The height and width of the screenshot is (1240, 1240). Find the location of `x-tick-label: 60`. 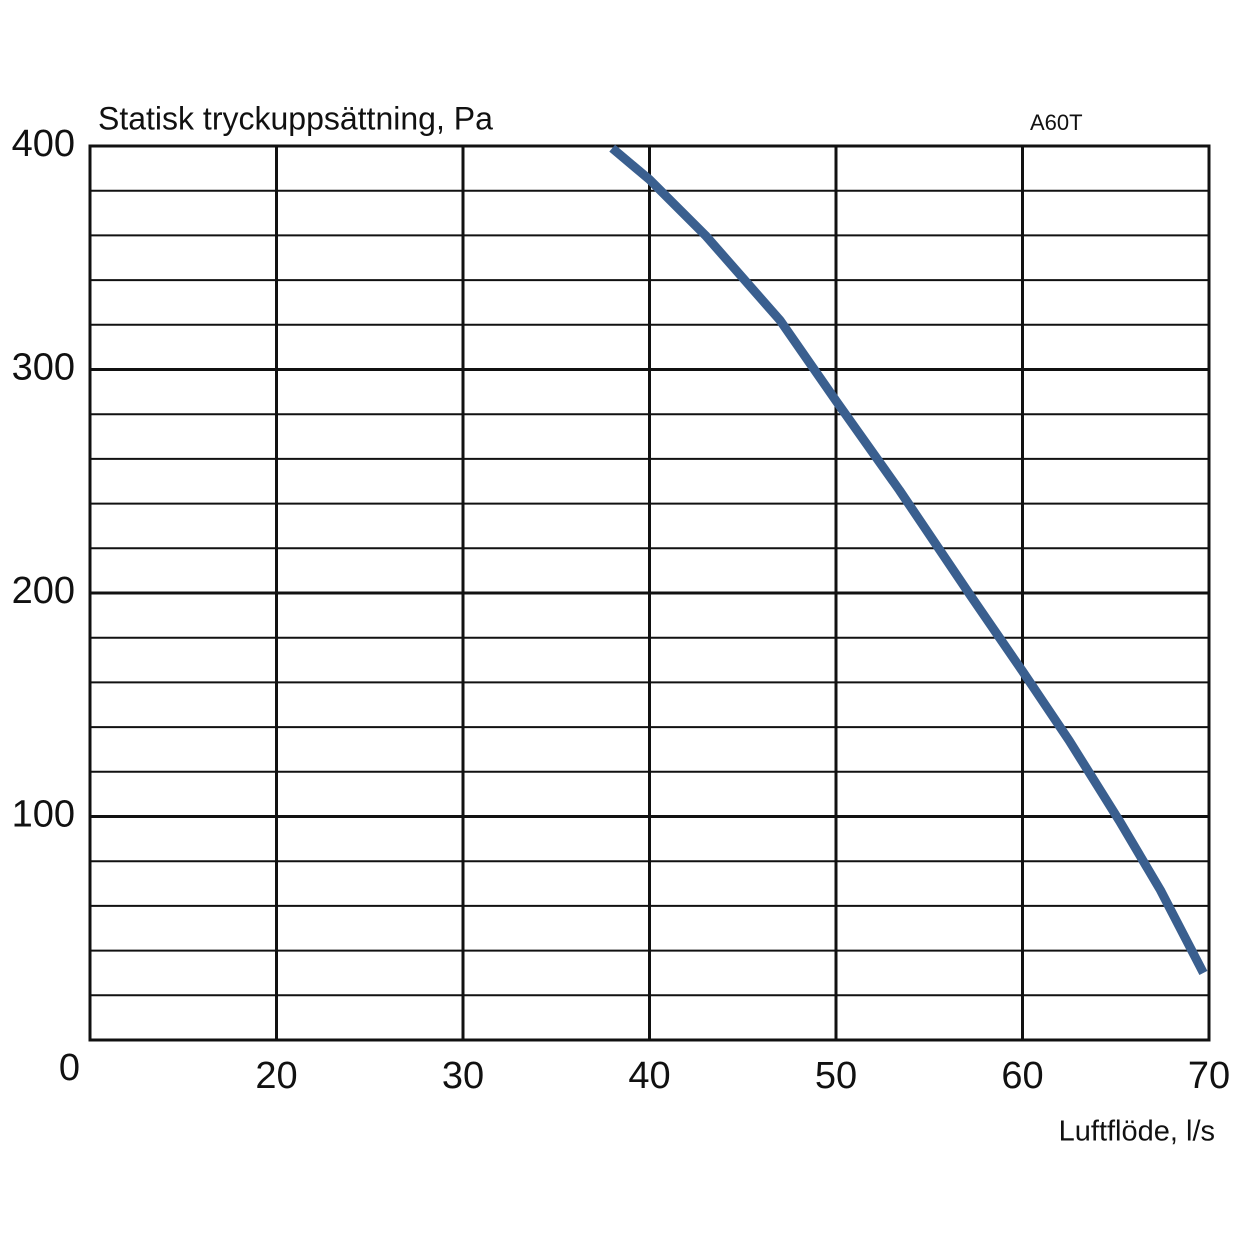

x-tick-label: 60 is located at coordinates (1022, 1076).